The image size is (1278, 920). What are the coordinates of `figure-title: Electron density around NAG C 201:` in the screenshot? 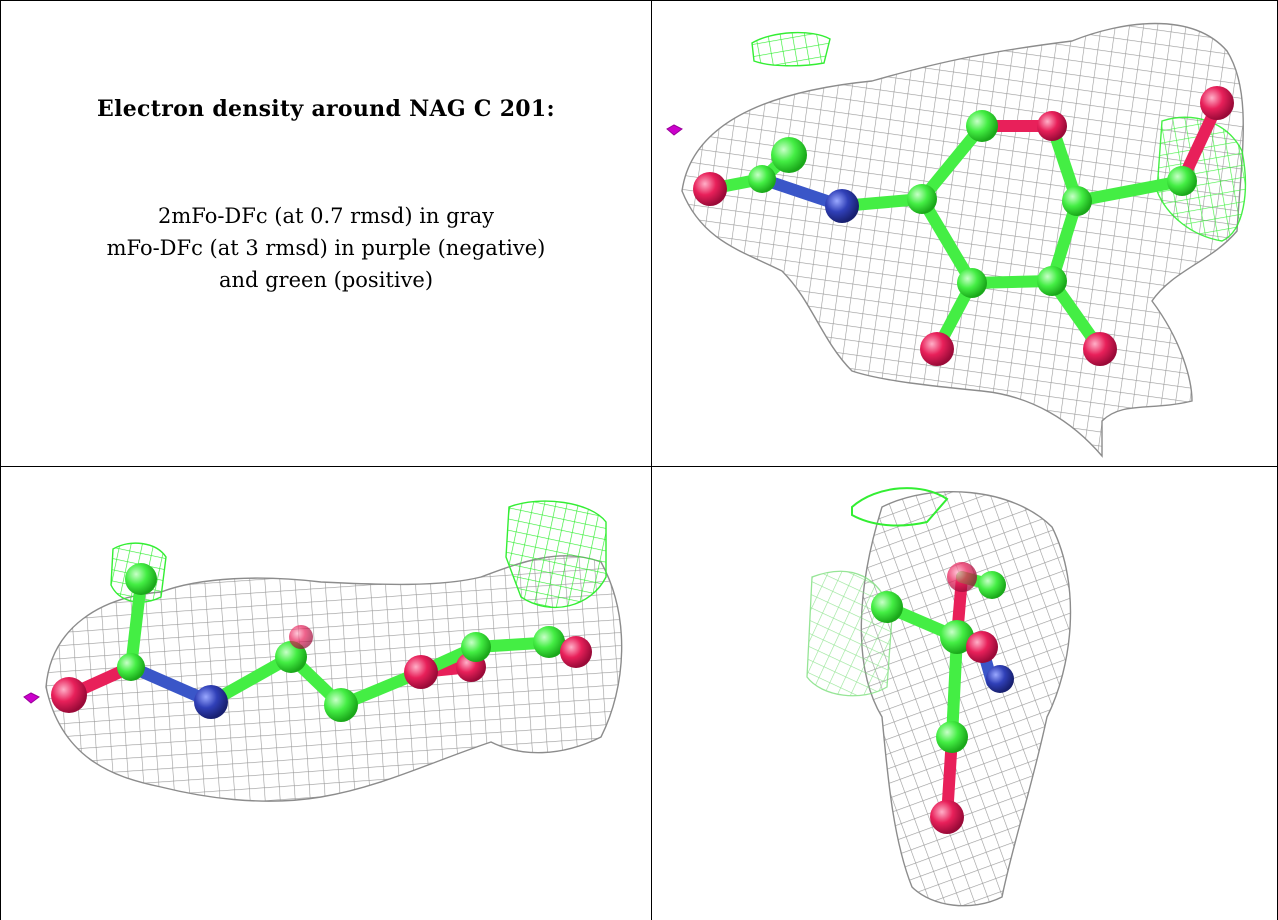 It's located at (326, 109).